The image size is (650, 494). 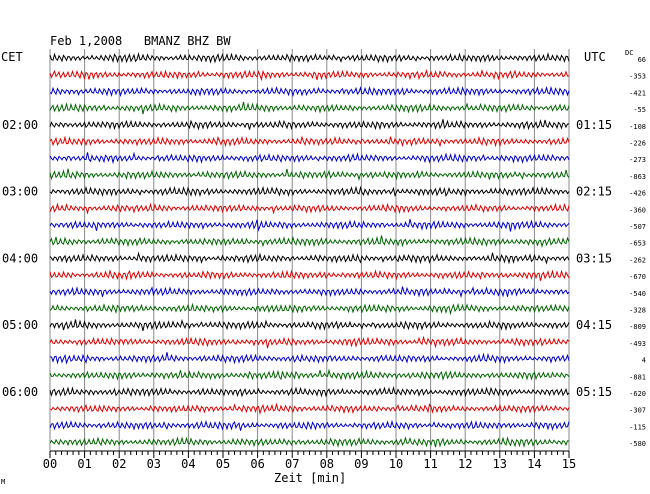 I want to click on dc-offset-value: -670, so click(x=637, y=277).